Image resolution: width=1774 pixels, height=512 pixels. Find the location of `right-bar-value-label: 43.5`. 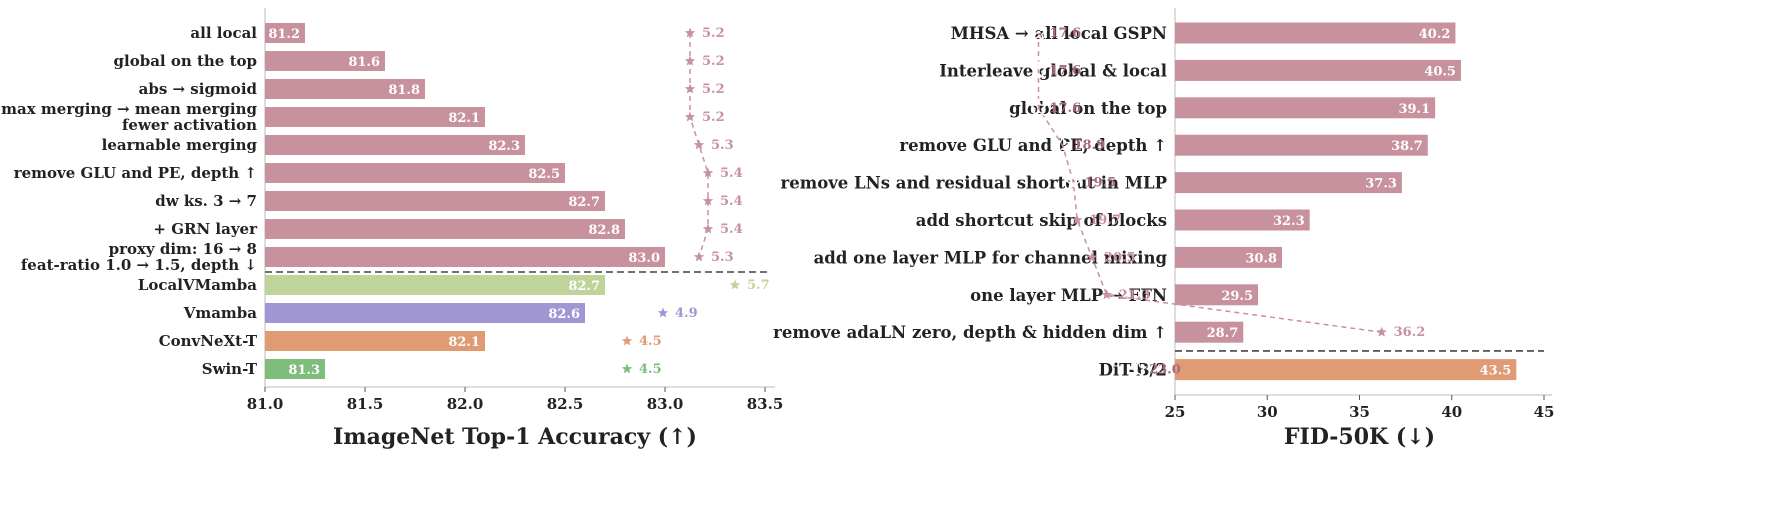

right-bar-value-label: 43.5 is located at coordinates (1496, 371).